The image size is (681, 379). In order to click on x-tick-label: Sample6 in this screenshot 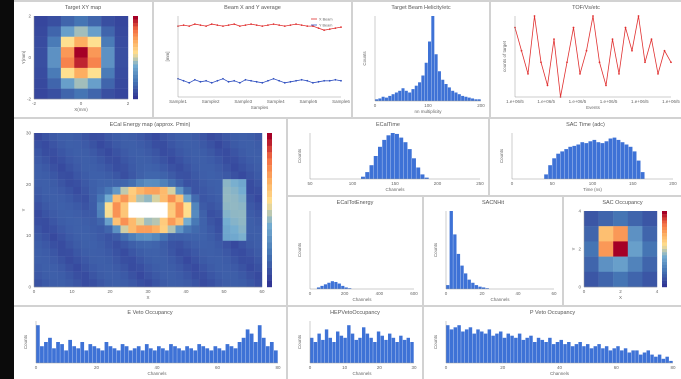, I will do `click(341, 101)`.